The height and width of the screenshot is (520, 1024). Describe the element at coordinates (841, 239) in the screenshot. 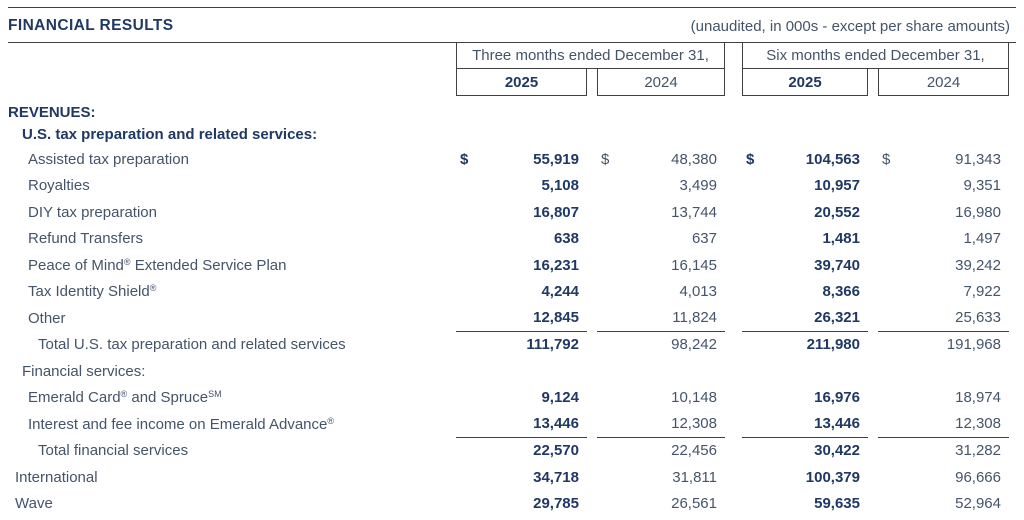

I see `value-text: 1,481` at that location.